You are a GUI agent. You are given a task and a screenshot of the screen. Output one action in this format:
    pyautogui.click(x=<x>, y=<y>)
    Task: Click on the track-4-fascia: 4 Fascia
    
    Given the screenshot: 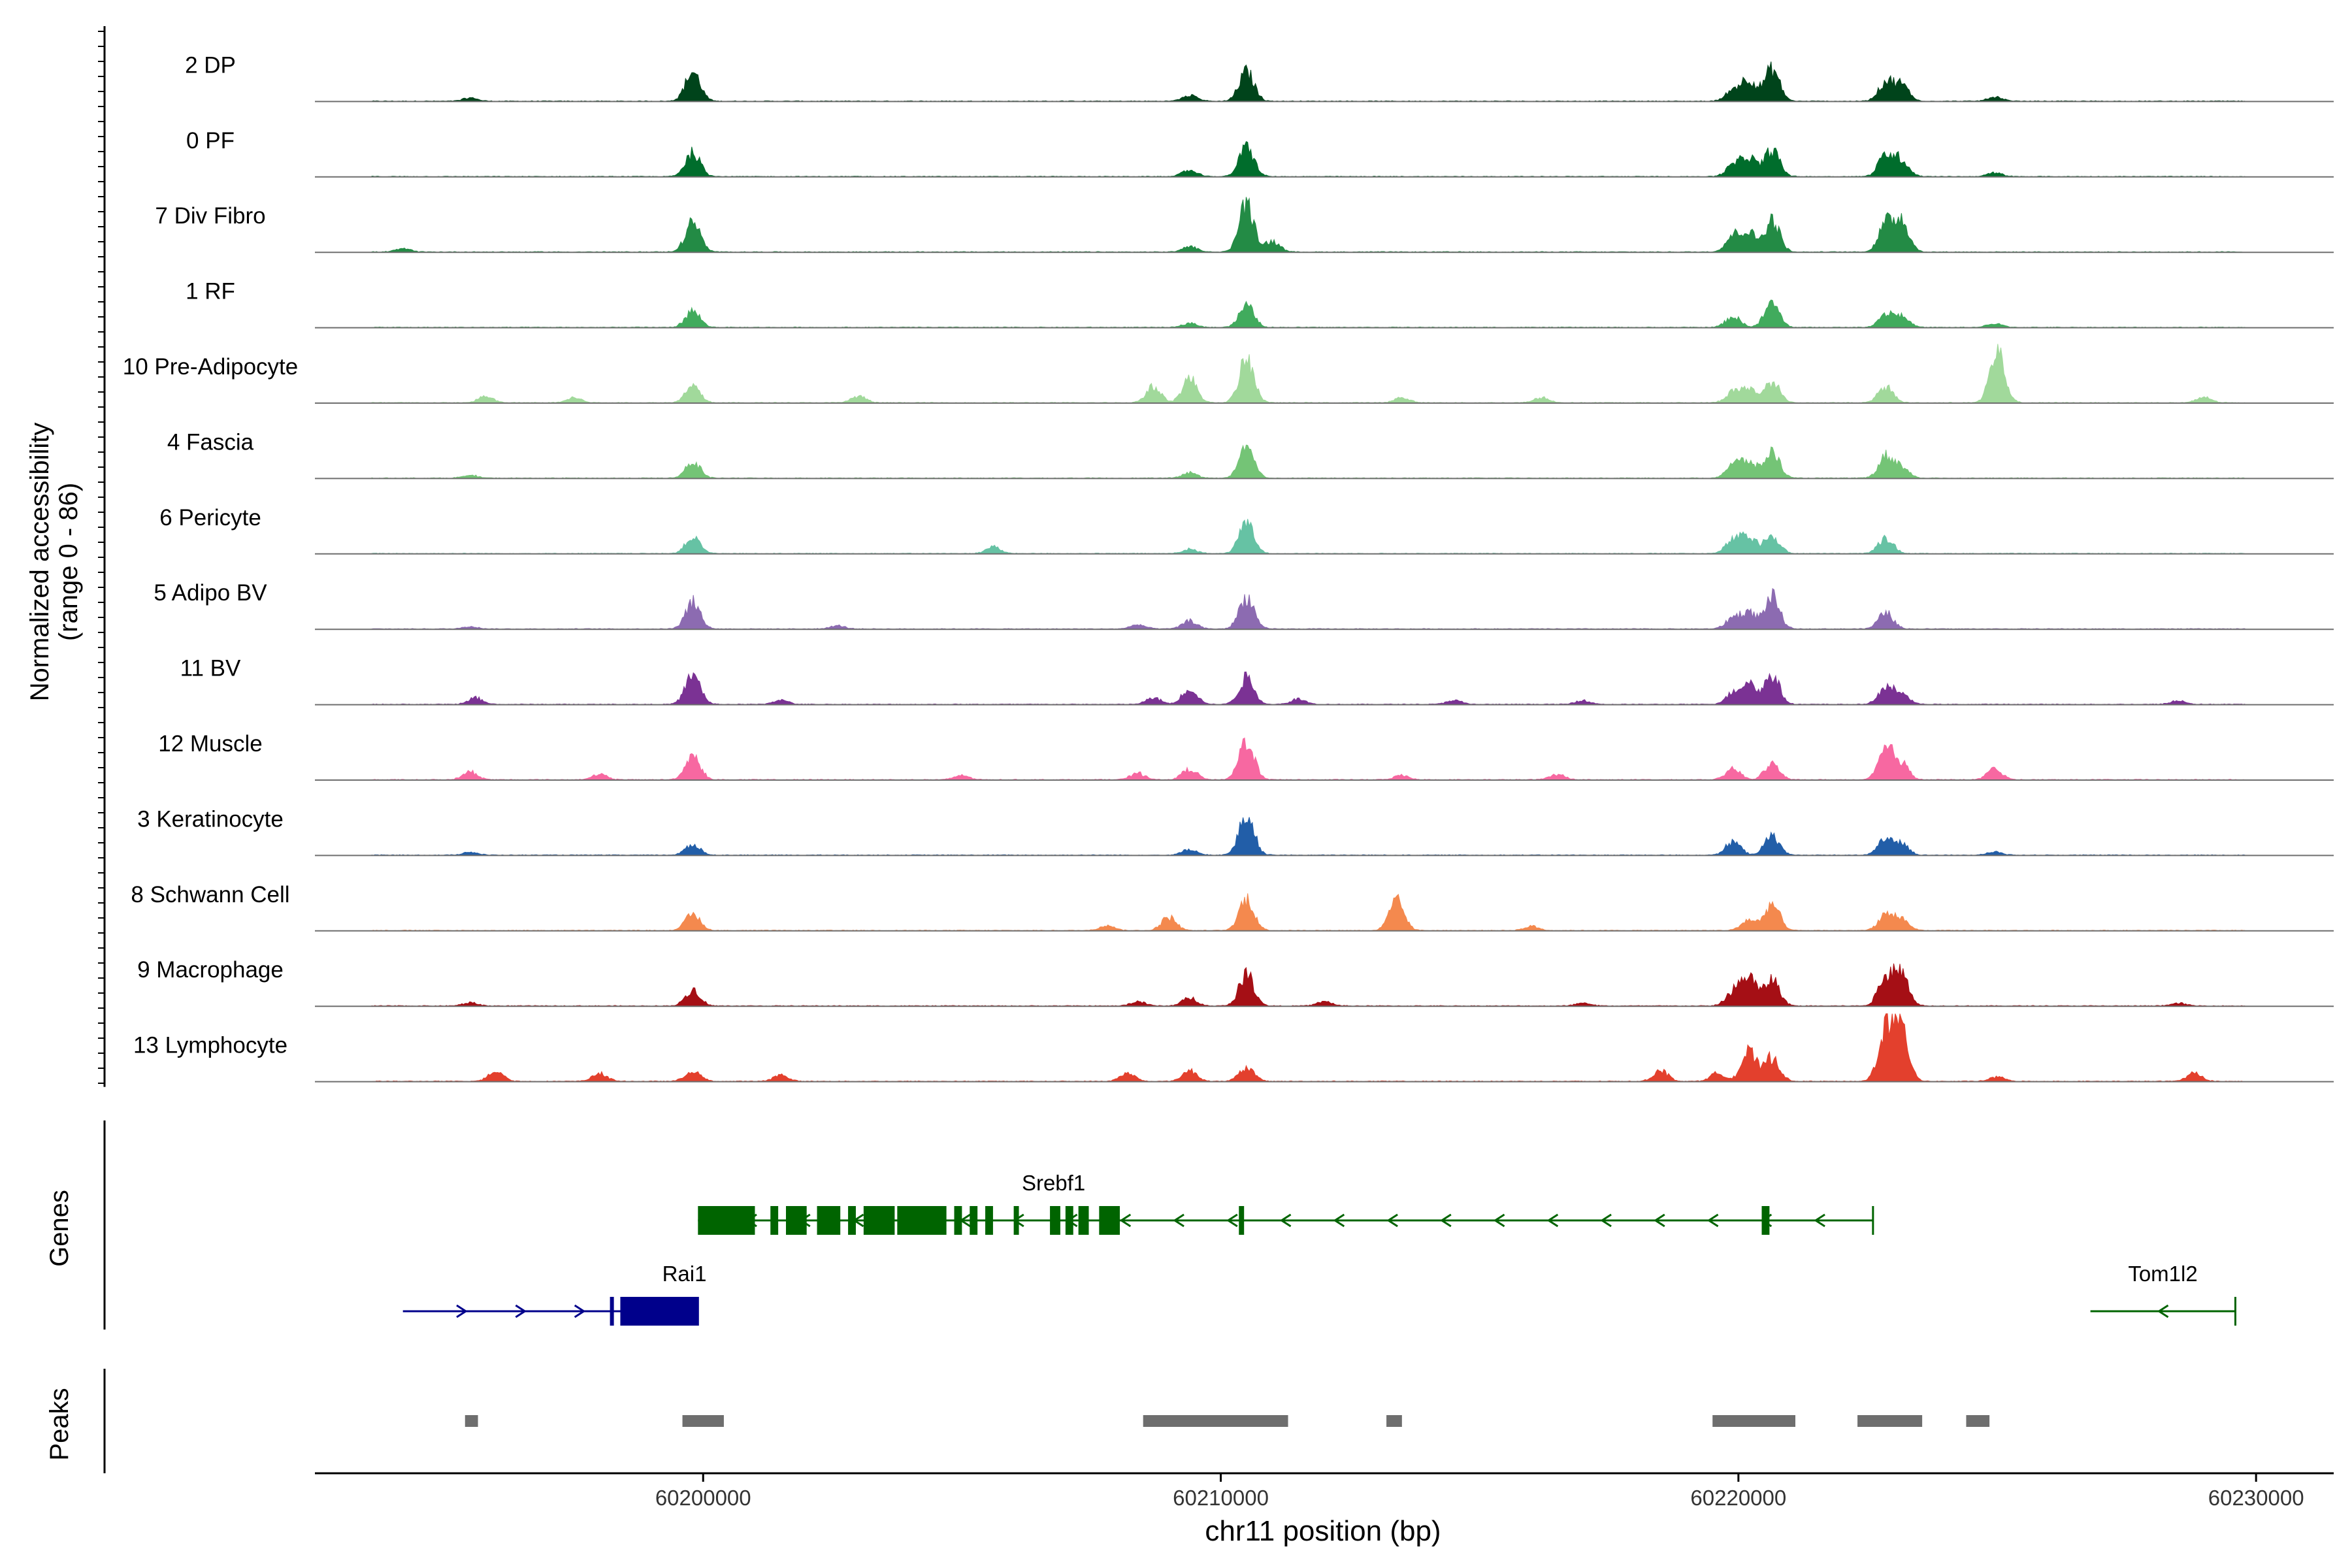 What is the action you would take?
    pyautogui.click(x=1250, y=454)
    